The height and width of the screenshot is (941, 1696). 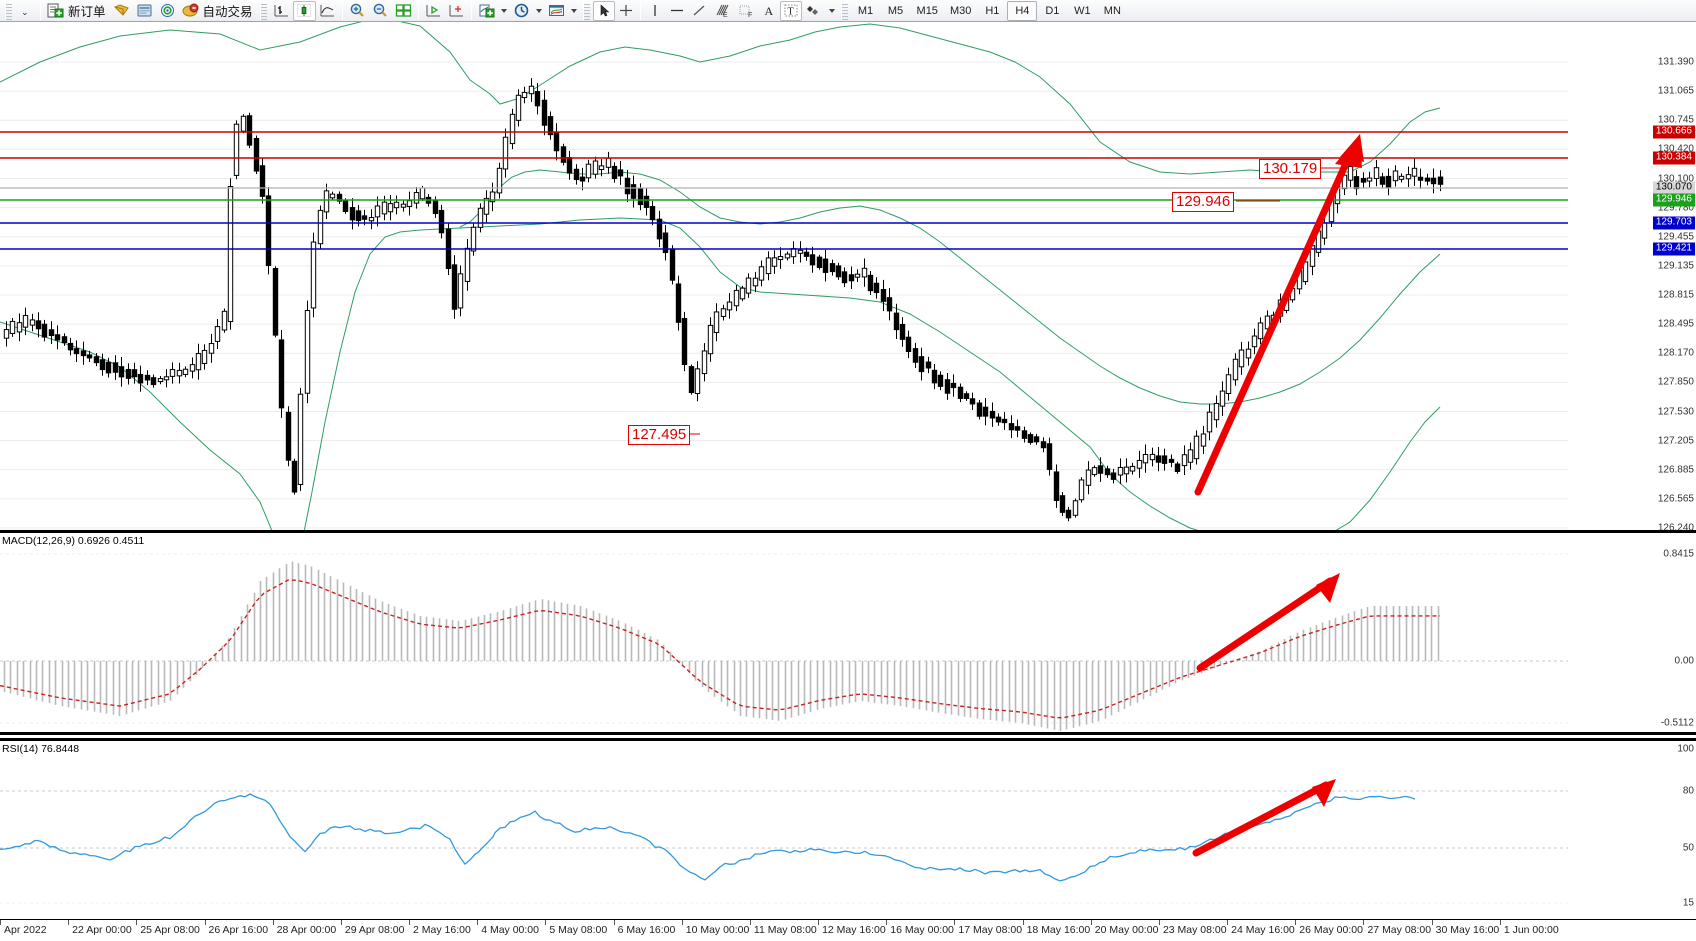 I want to click on timeframe-m30: M30, so click(x=960, y=10).